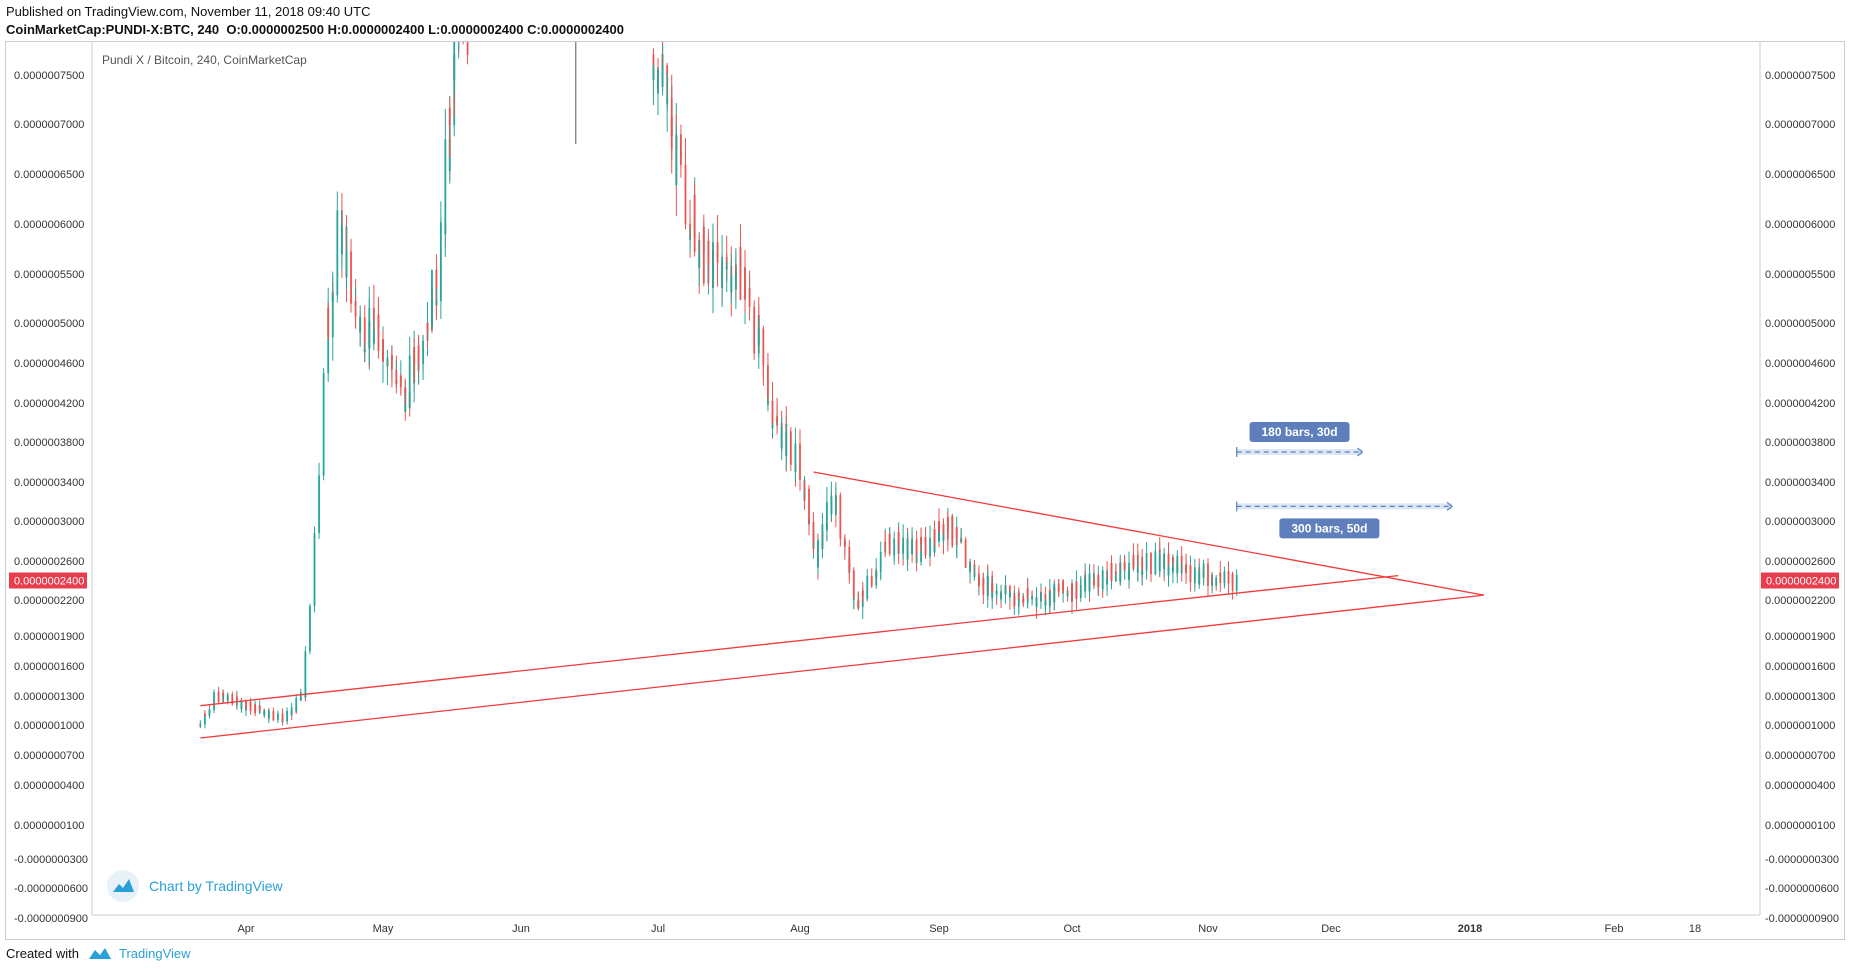 This screenshot has height=972, width=1852. I want to click on x-axis-tick: May, so click(383, 929).